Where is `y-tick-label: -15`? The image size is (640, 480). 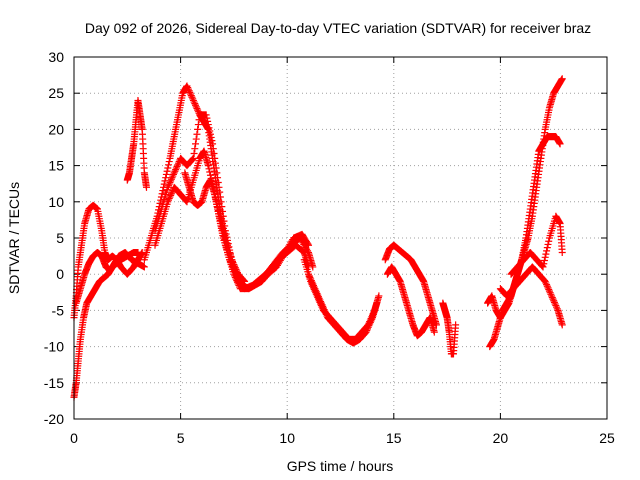
y-tick-label: -15 is located at coordinates (54, 383).